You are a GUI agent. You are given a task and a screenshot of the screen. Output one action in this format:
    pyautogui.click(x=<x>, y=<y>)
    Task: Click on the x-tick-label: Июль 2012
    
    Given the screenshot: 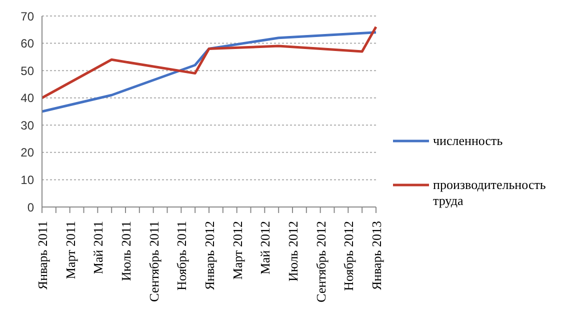 What is the action you would take?
    pyautogui.click(x=293, y=251)
    